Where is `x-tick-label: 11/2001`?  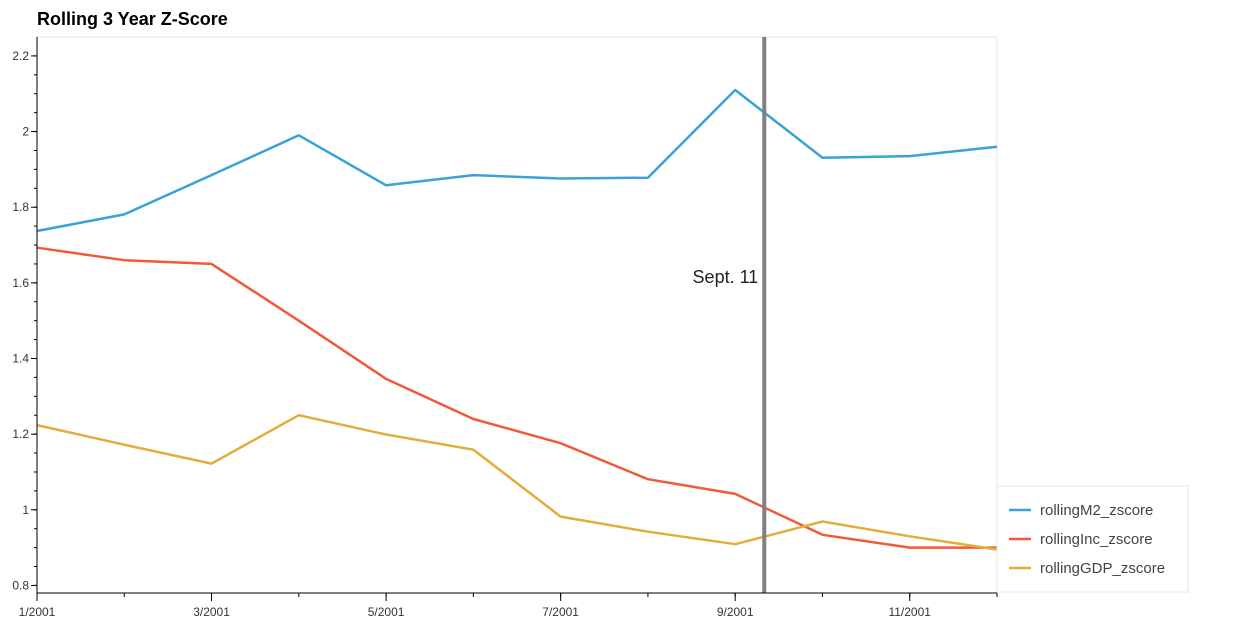
x-tick-label: 11/2001 is located at coordinates (909, 612).